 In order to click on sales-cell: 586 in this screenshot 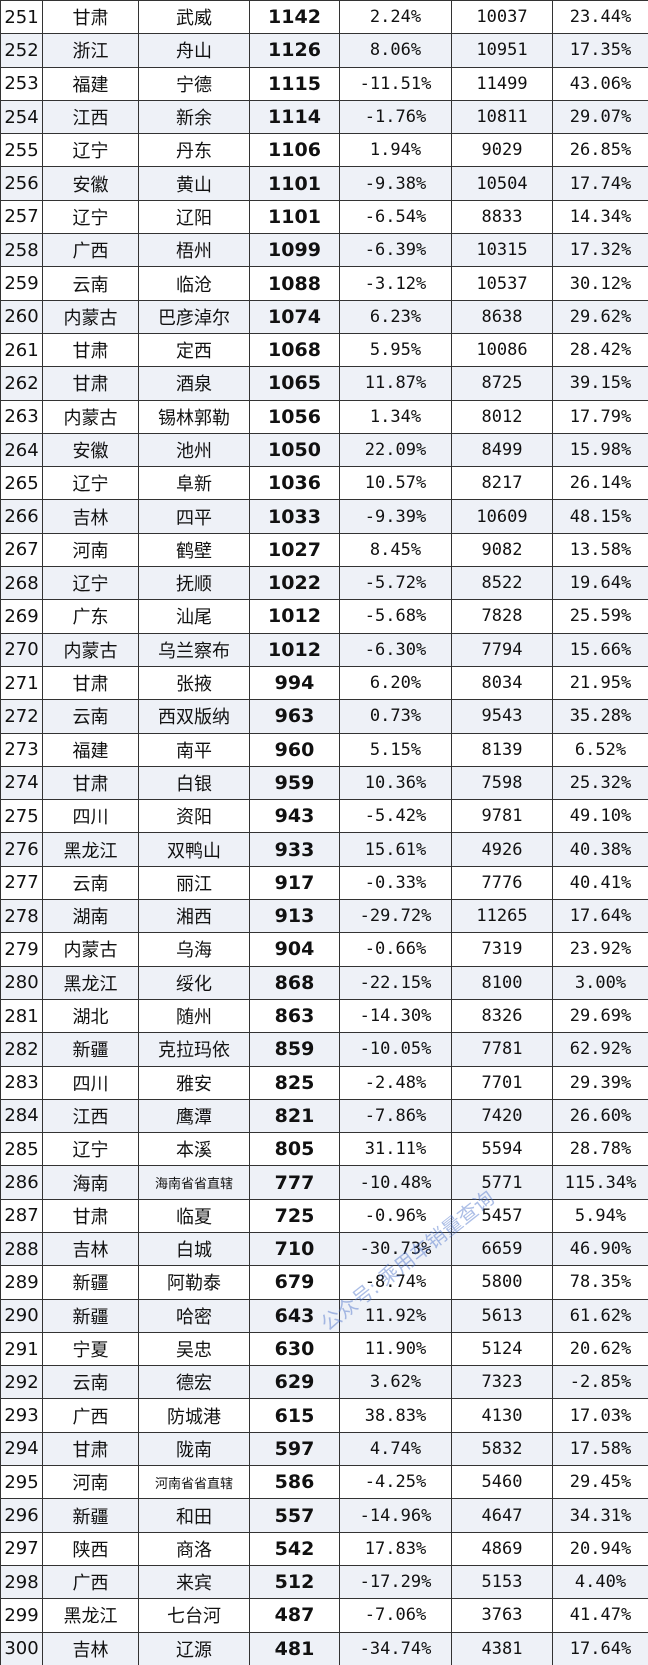, I will do `click(294, 1482)`.